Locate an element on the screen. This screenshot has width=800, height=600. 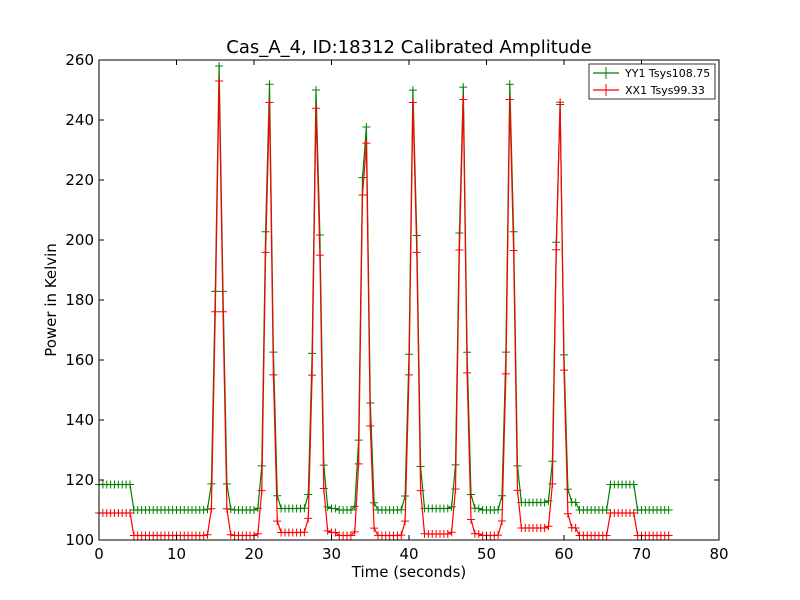
y-tick-label: 120 is located at coordinates (79, 480).